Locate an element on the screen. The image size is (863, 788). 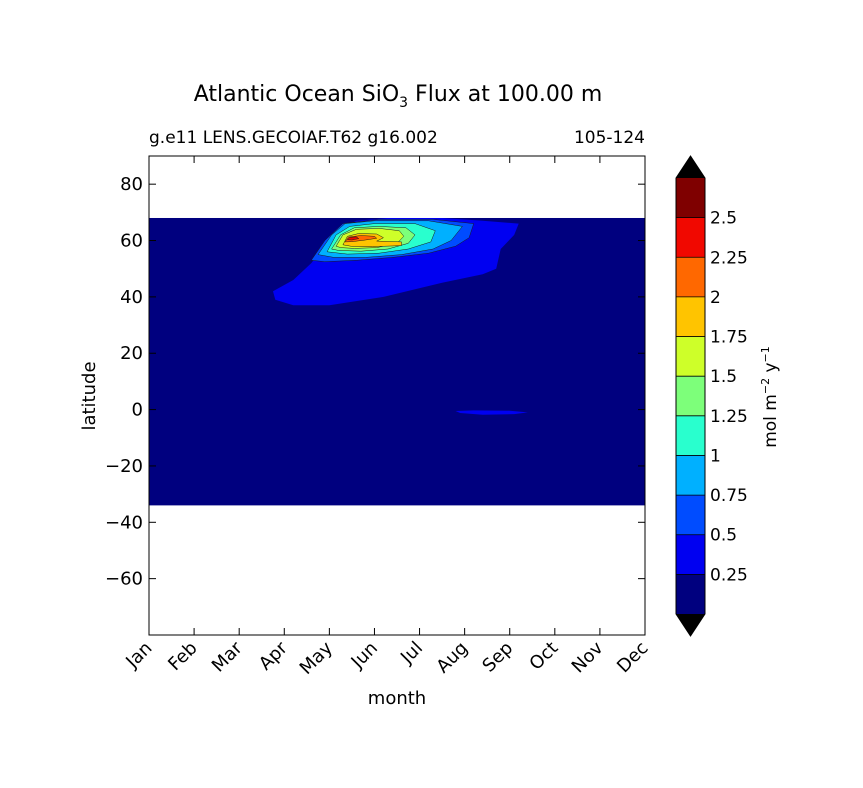
y-tick-label: −40 is located at coordinates (124, 522).